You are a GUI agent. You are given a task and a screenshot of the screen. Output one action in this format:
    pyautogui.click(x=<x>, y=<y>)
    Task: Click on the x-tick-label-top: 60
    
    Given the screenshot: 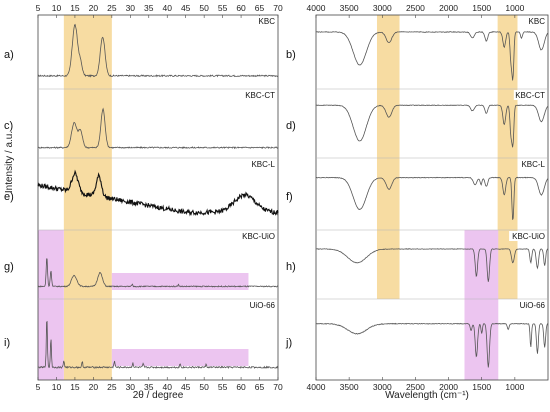 What is the action you would take?
    pyautogui.click(x=241, y=8)
    